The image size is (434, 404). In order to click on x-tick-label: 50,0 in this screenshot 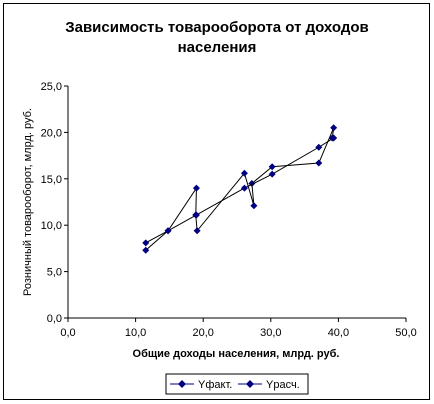, I will do `click(405, 333)`.